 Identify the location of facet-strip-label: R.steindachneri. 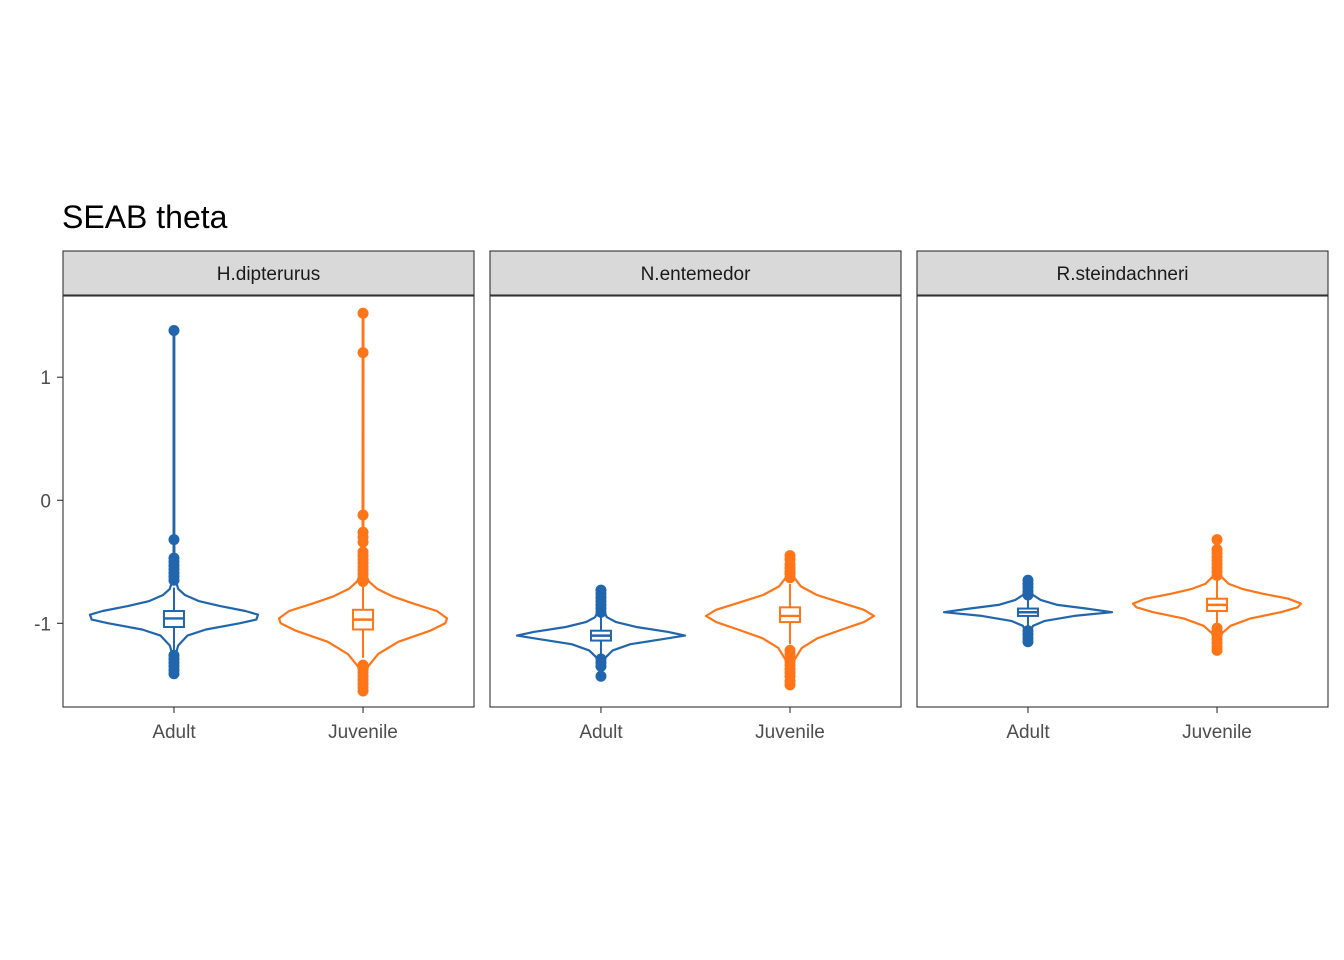
(1122, 274).